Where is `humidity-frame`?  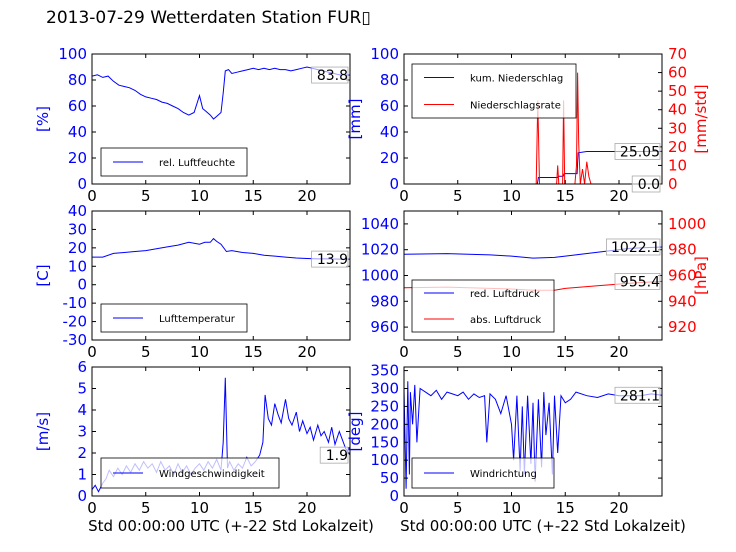 humidity-frame is located at coordinates (221, 119).